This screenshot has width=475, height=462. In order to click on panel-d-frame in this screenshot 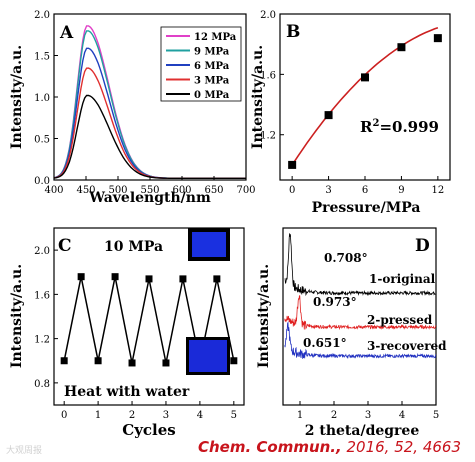, I will do `click(359, 316)`.